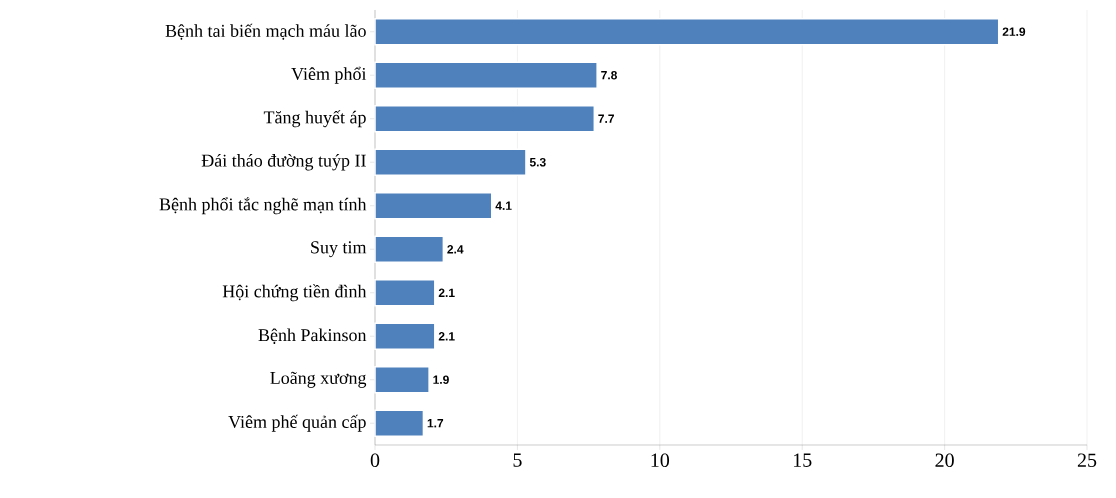 The width and height of the screenshot is (1116, 498). Describe the element at coordinates (517, 460) in the screenshot. I see `x-tick-label: 5` at that location.